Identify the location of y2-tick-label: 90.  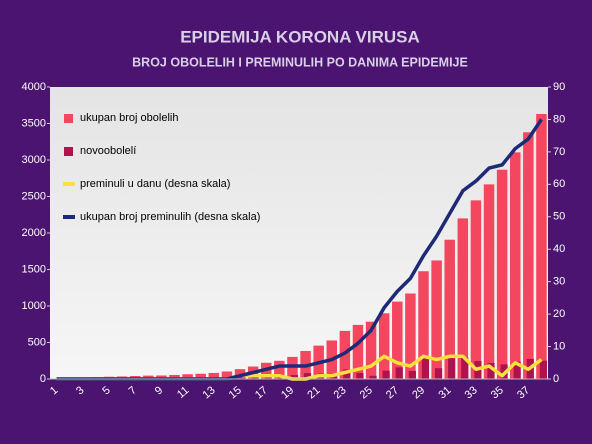
(559, 87).